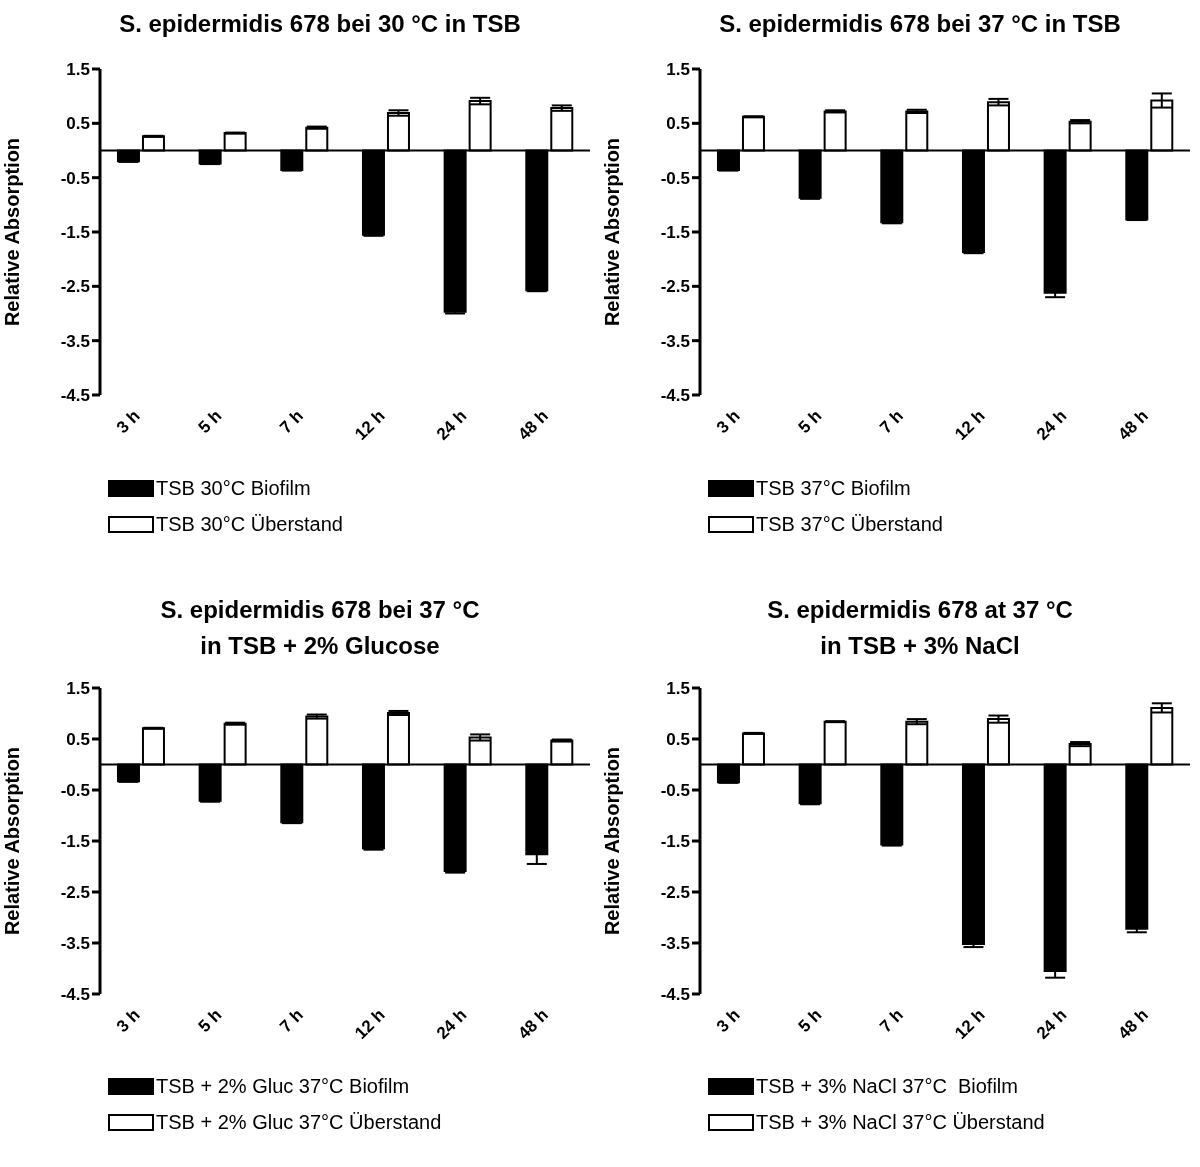 Image resolution: width=1200 pixels, height=1167 pixels. Describe the element at coordinates (900, 1122) in the screenshot. I see `legend-label: TSB + 3% NaCl 37°C Überstand` at that location.